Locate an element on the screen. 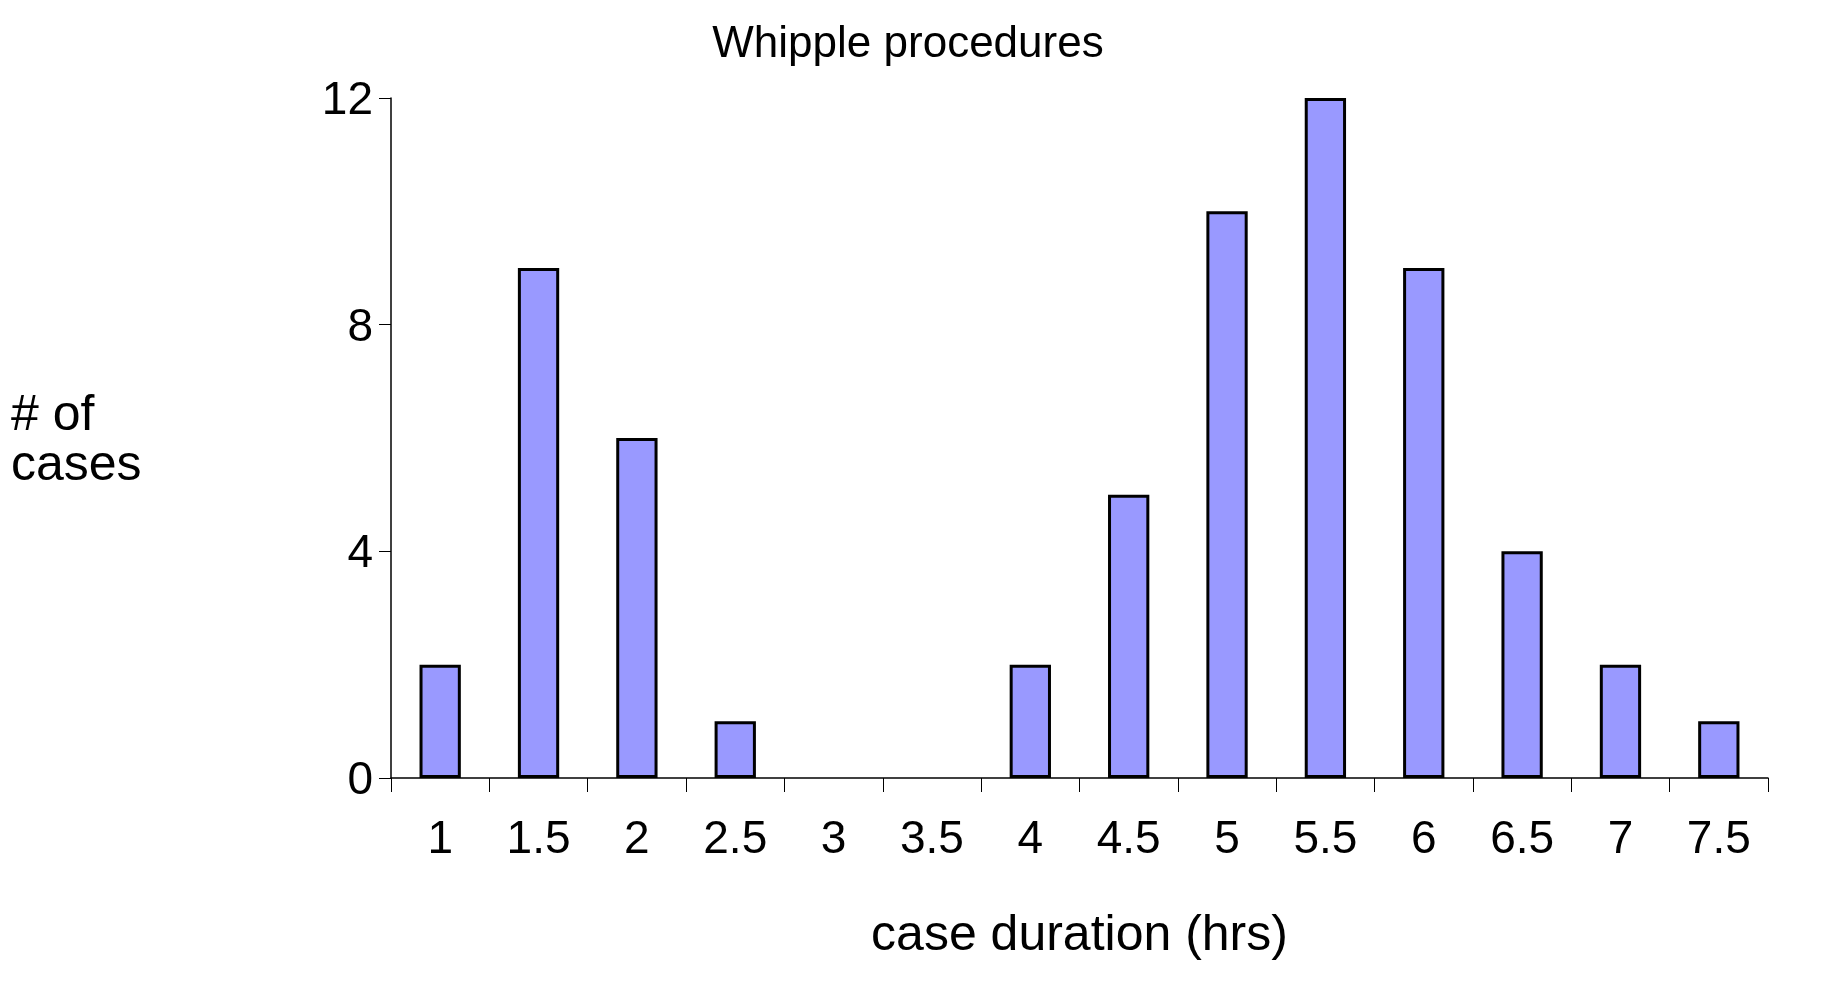  chart-title: Whipple procedures is located at coordinates (908, 41).